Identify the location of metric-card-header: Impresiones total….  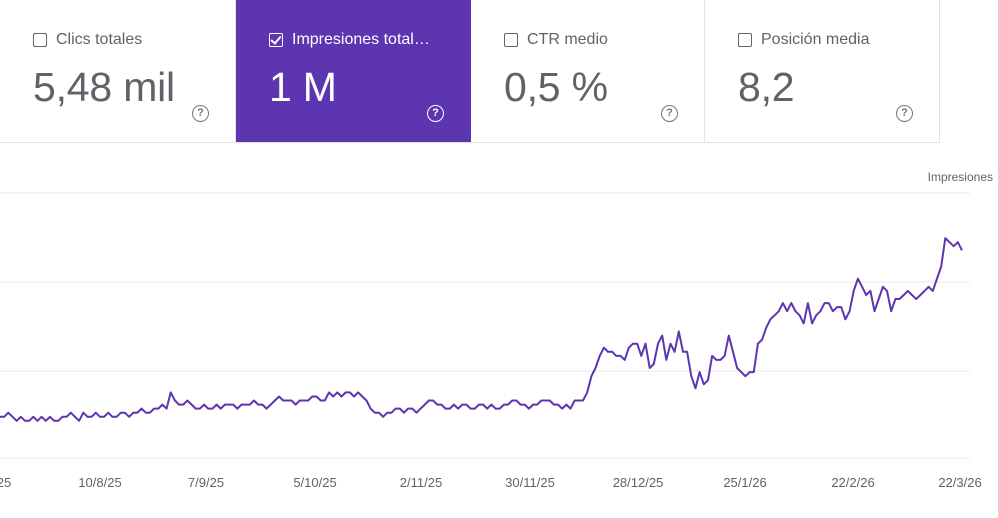
(349, 40).